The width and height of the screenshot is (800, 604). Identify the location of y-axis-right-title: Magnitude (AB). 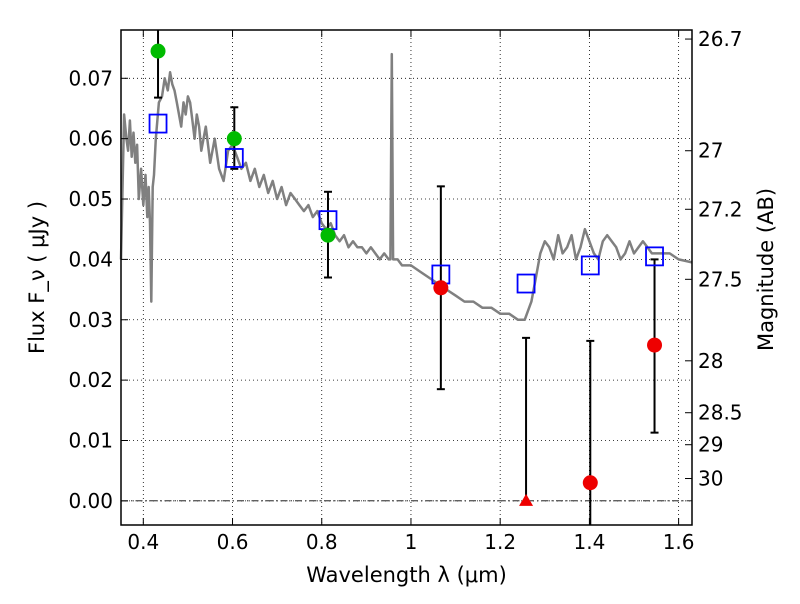
(766, 269).